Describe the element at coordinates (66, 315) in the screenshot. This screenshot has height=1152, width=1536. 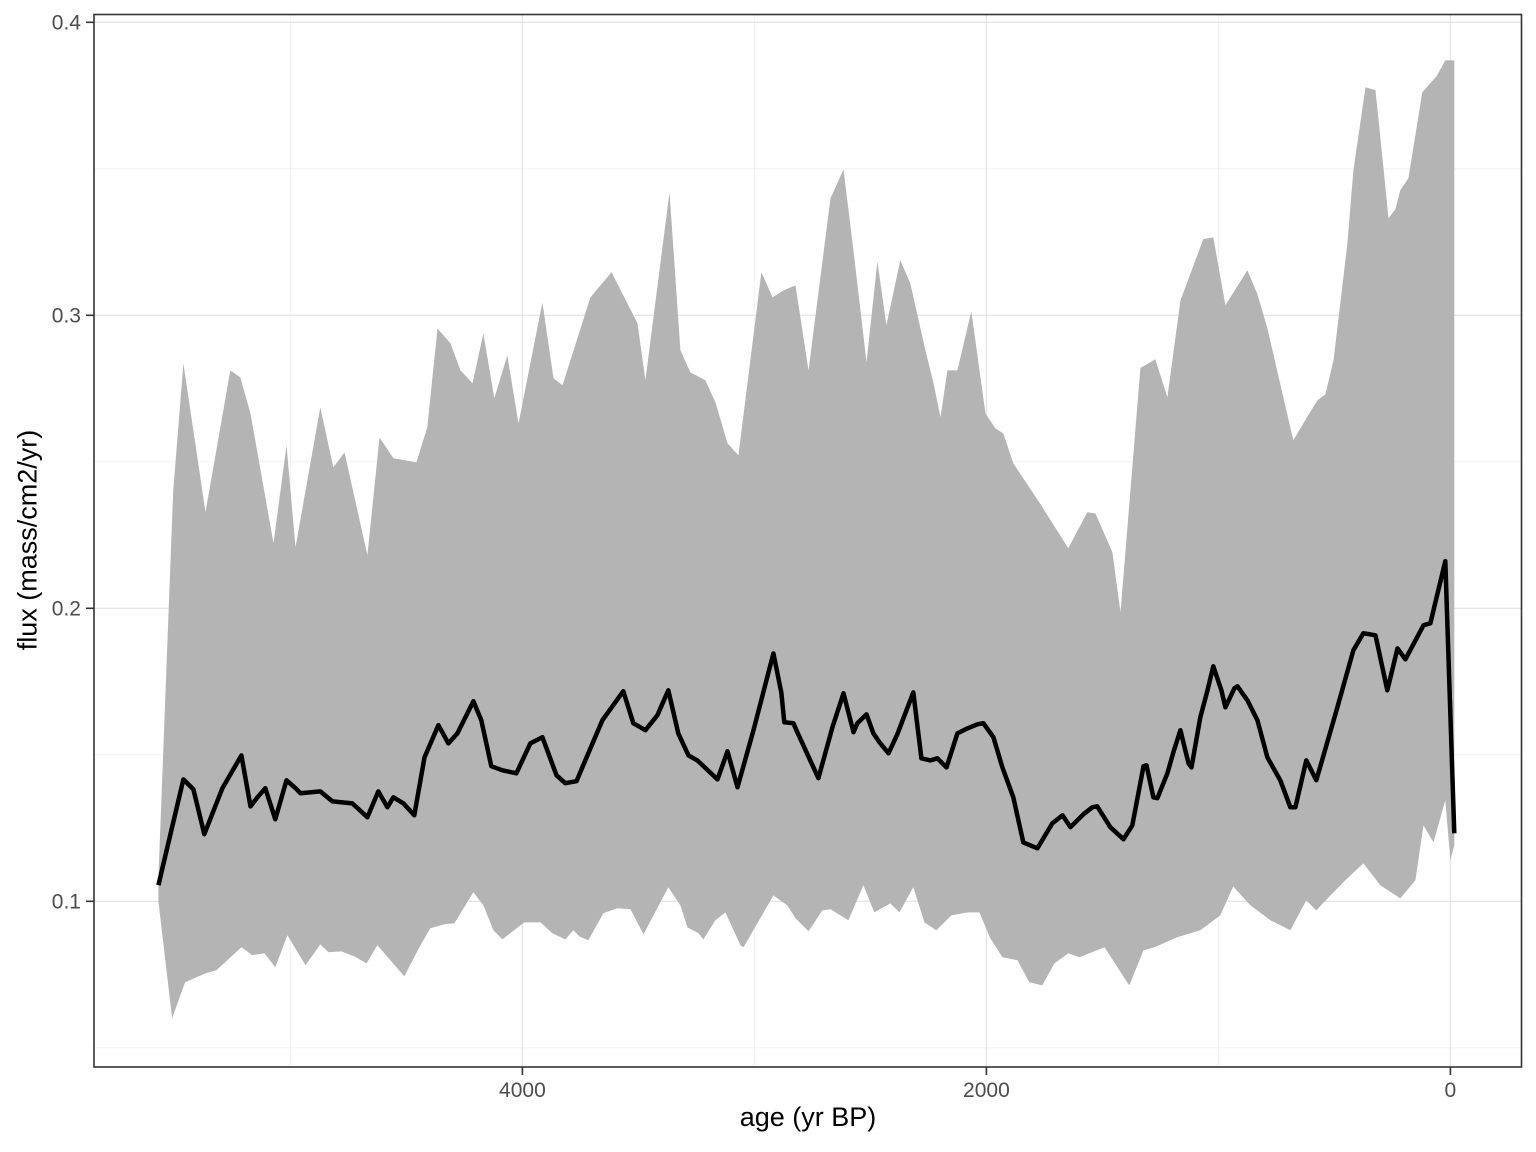
I see `y-tick-label: 0.3` at that location.